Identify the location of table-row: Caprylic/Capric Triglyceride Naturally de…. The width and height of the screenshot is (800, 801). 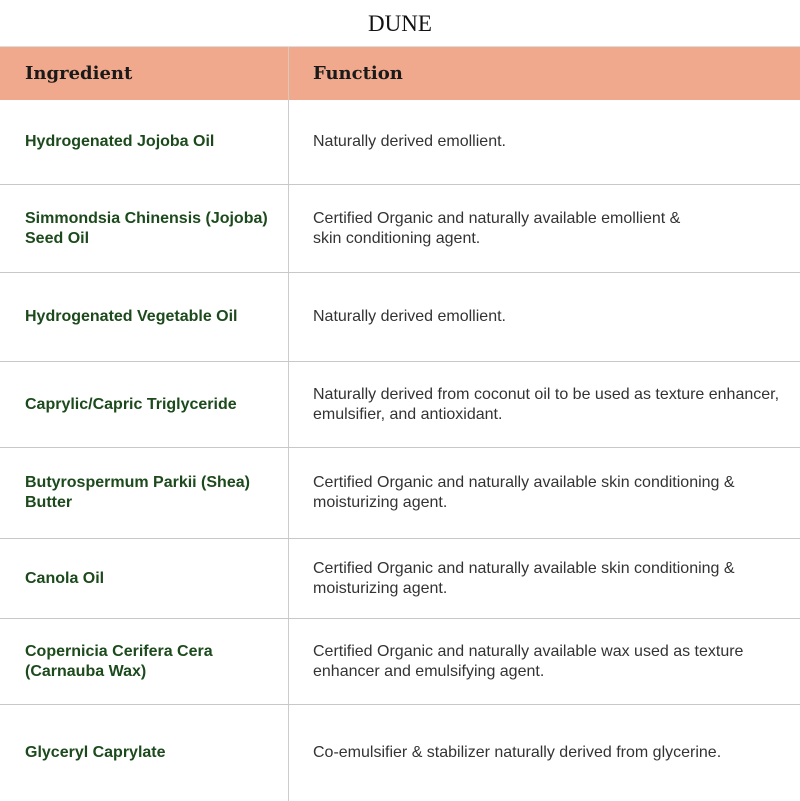
(400, 405).